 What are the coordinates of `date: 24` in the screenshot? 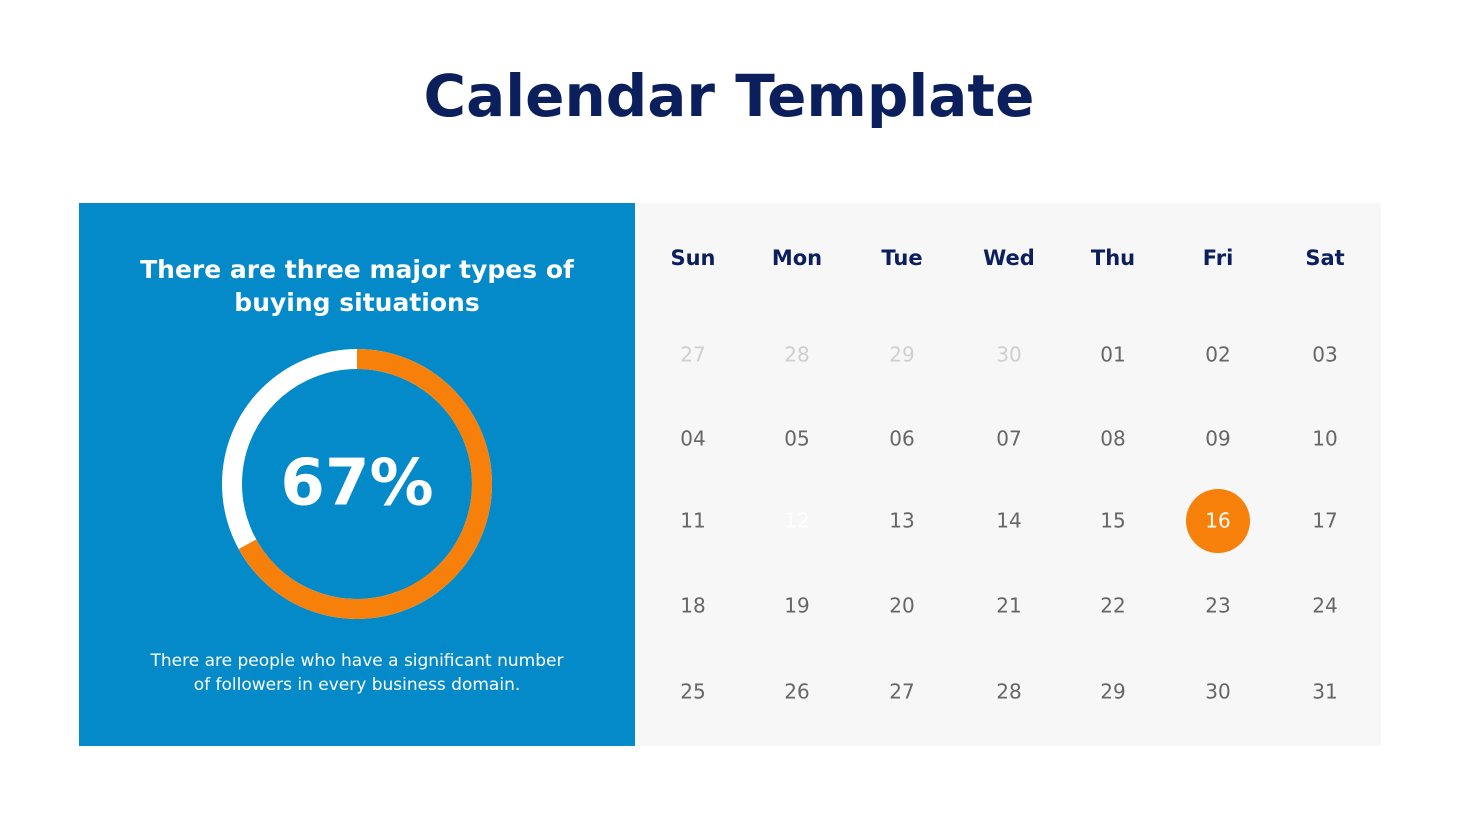 It's located at (1324, 606).